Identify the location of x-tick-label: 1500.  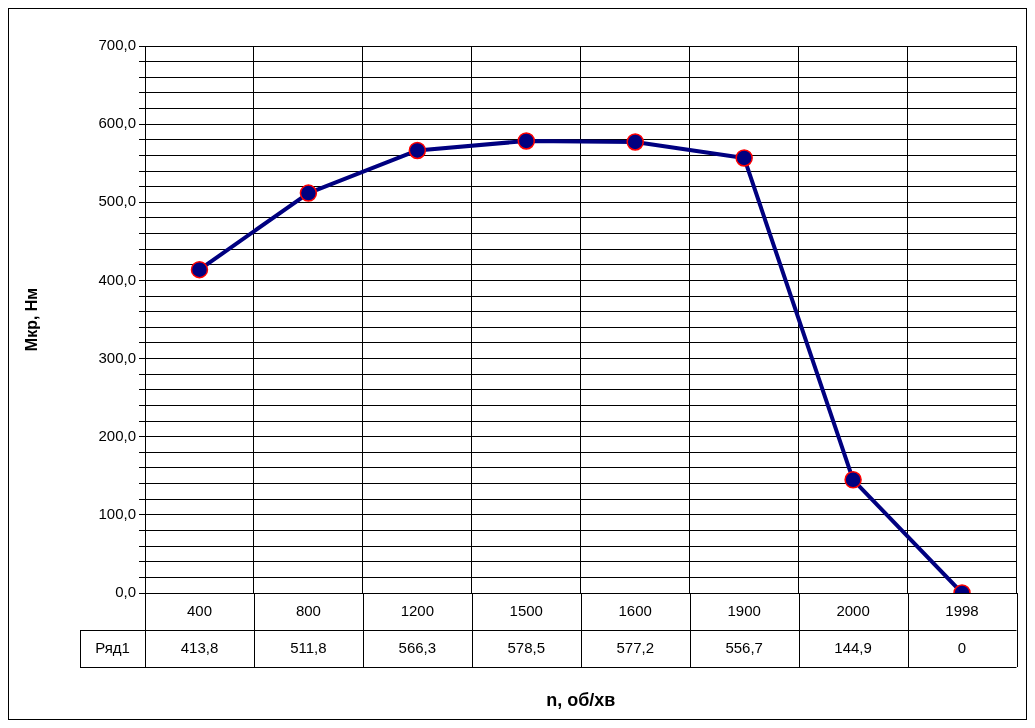
(526, 611).